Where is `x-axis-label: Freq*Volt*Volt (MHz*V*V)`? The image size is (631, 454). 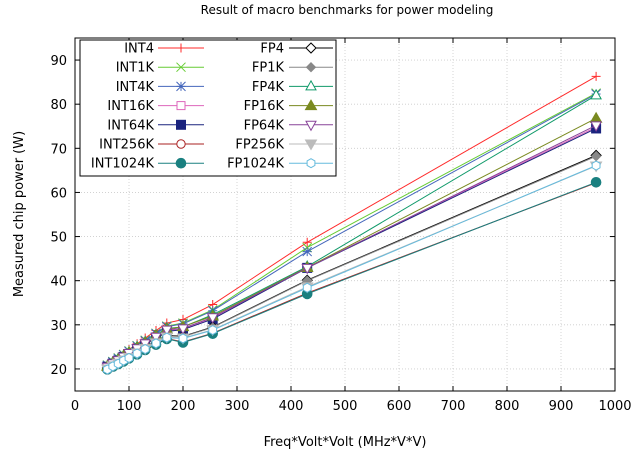 x-axis-label: Freq*Volt*Volt (MHz*V*V) is located at coordinates (345, 442).